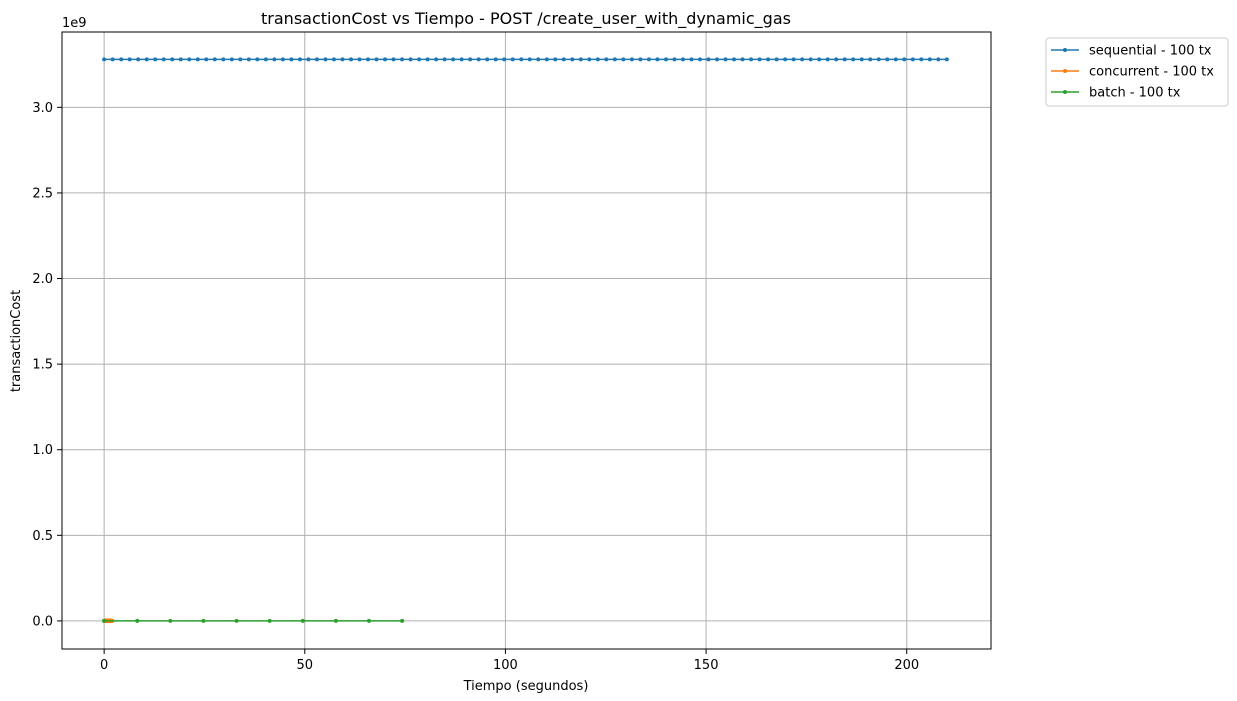  Describe the element at coordinates (42, 279) in the screenshot. I see `y-tick-label: 2.0` at that location.